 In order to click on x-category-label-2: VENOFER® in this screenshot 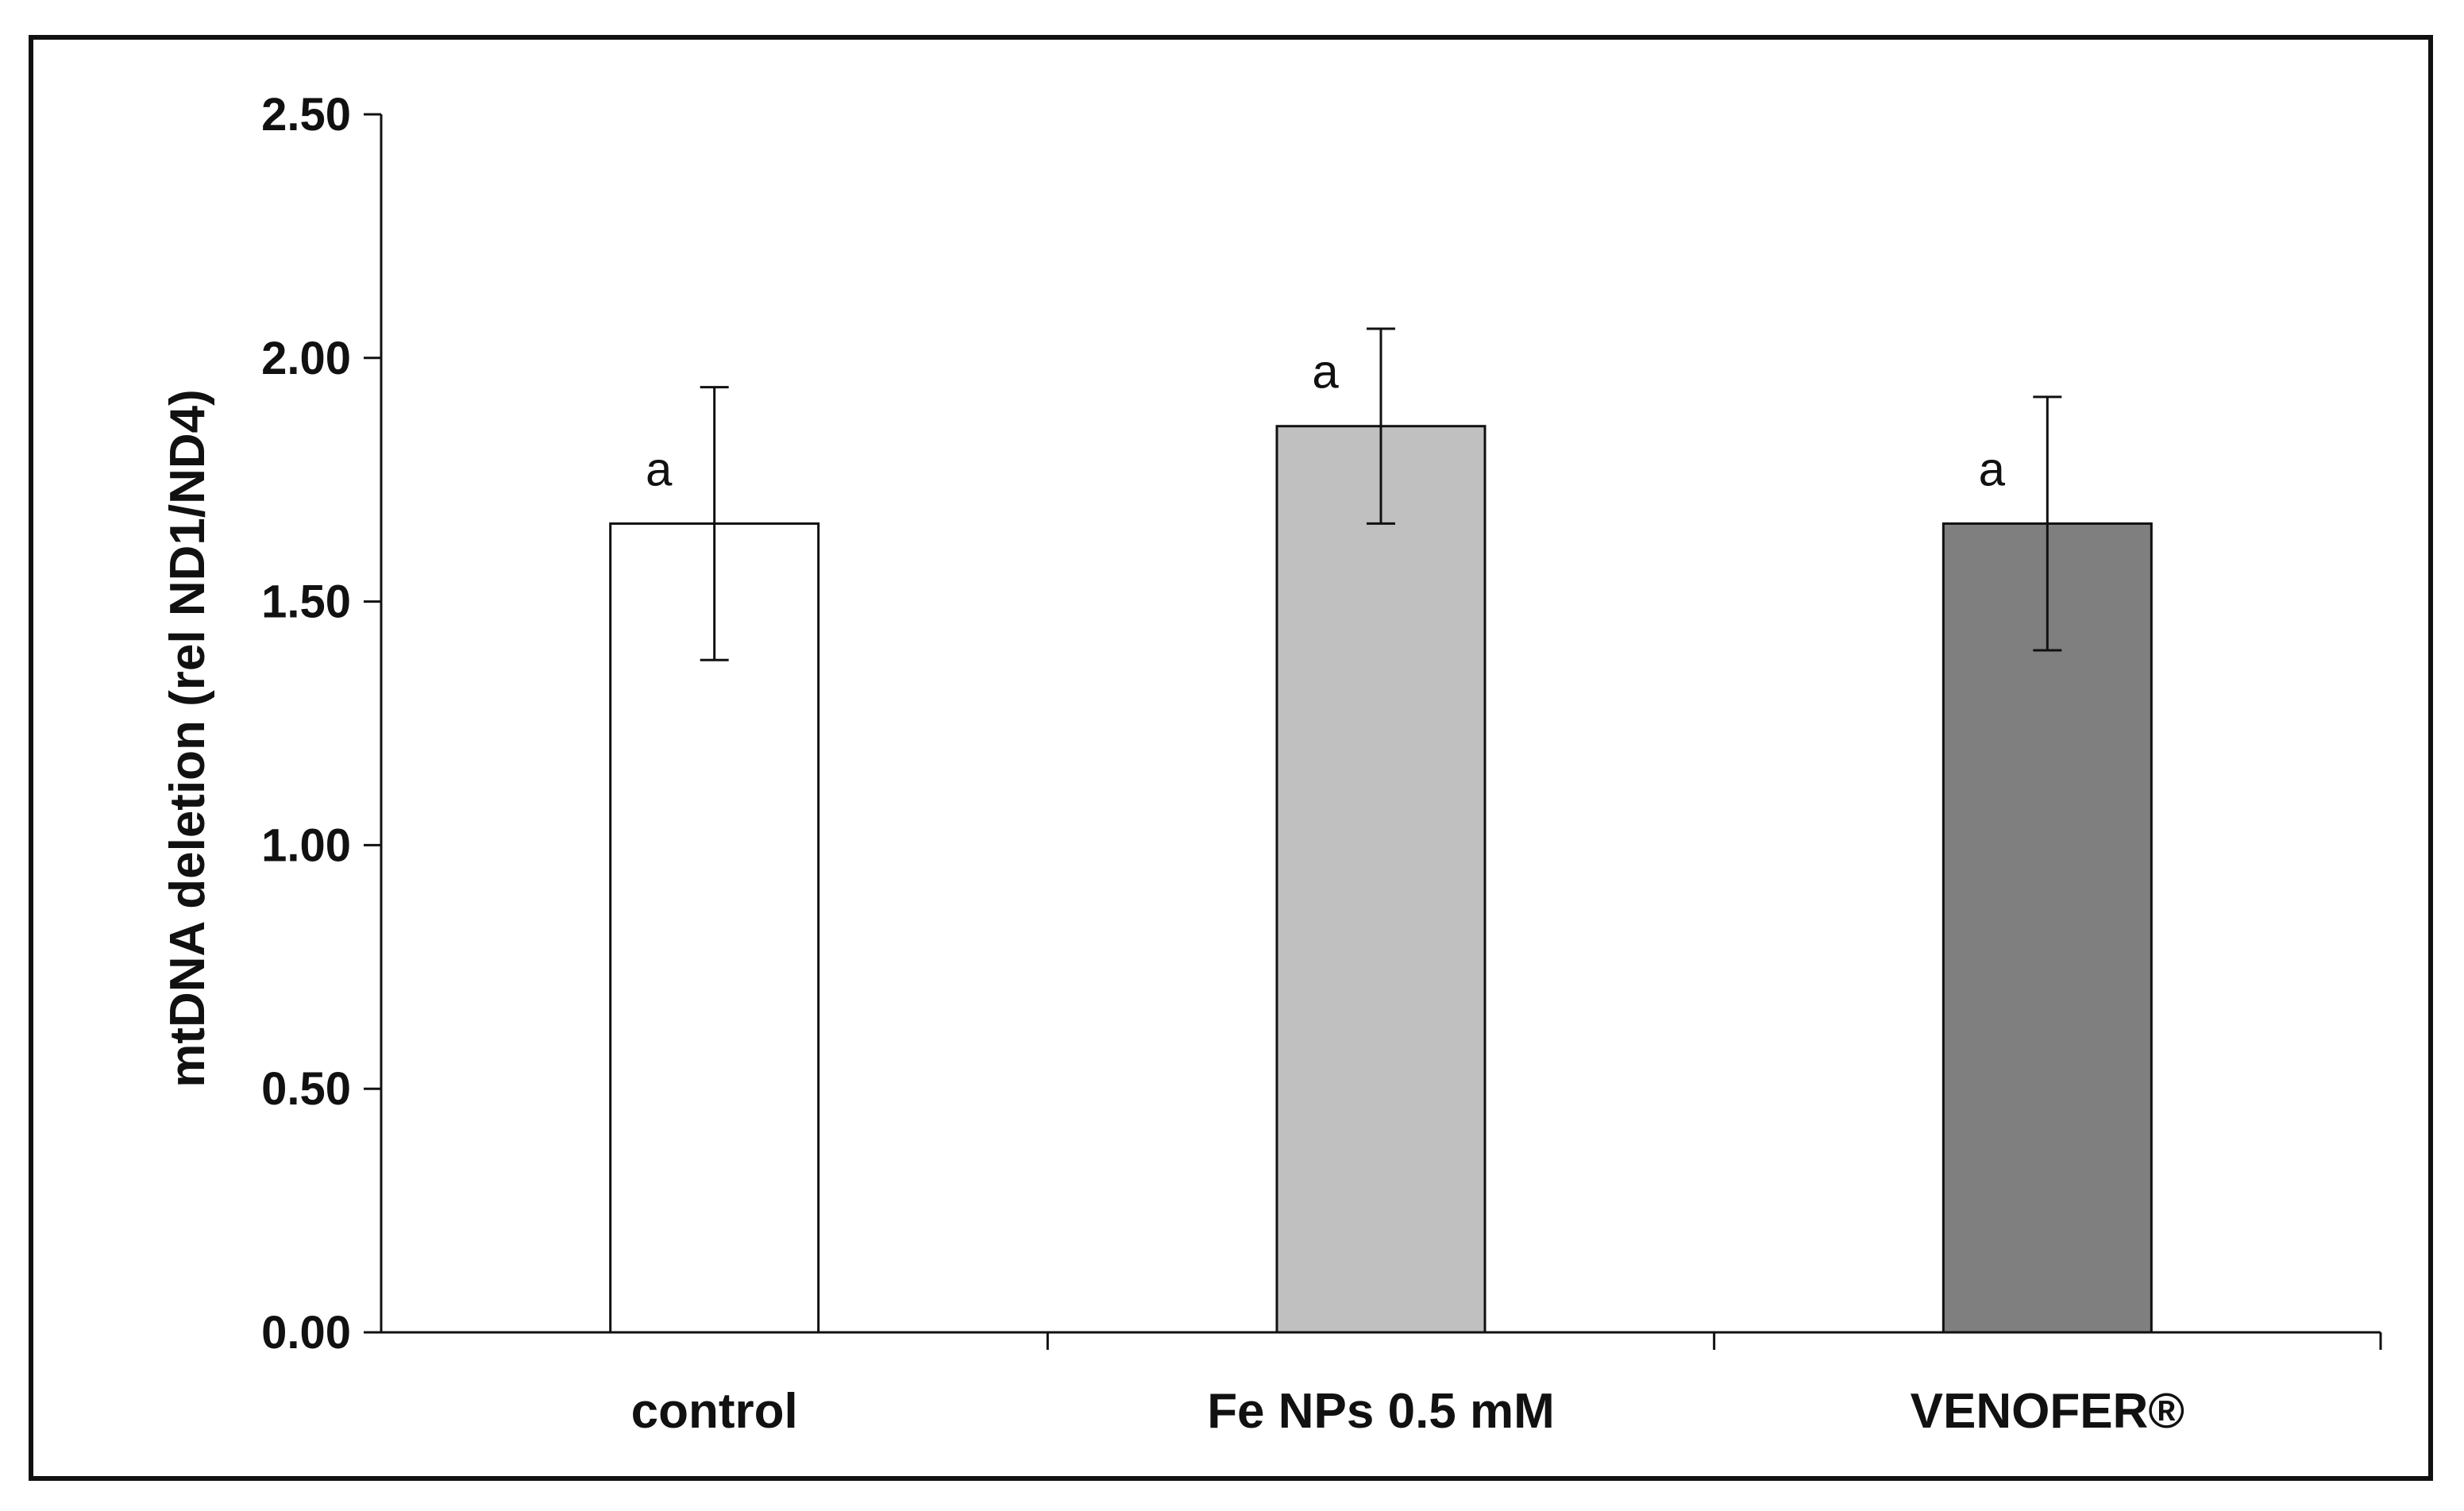, I will do `click(2047, 1411)`.